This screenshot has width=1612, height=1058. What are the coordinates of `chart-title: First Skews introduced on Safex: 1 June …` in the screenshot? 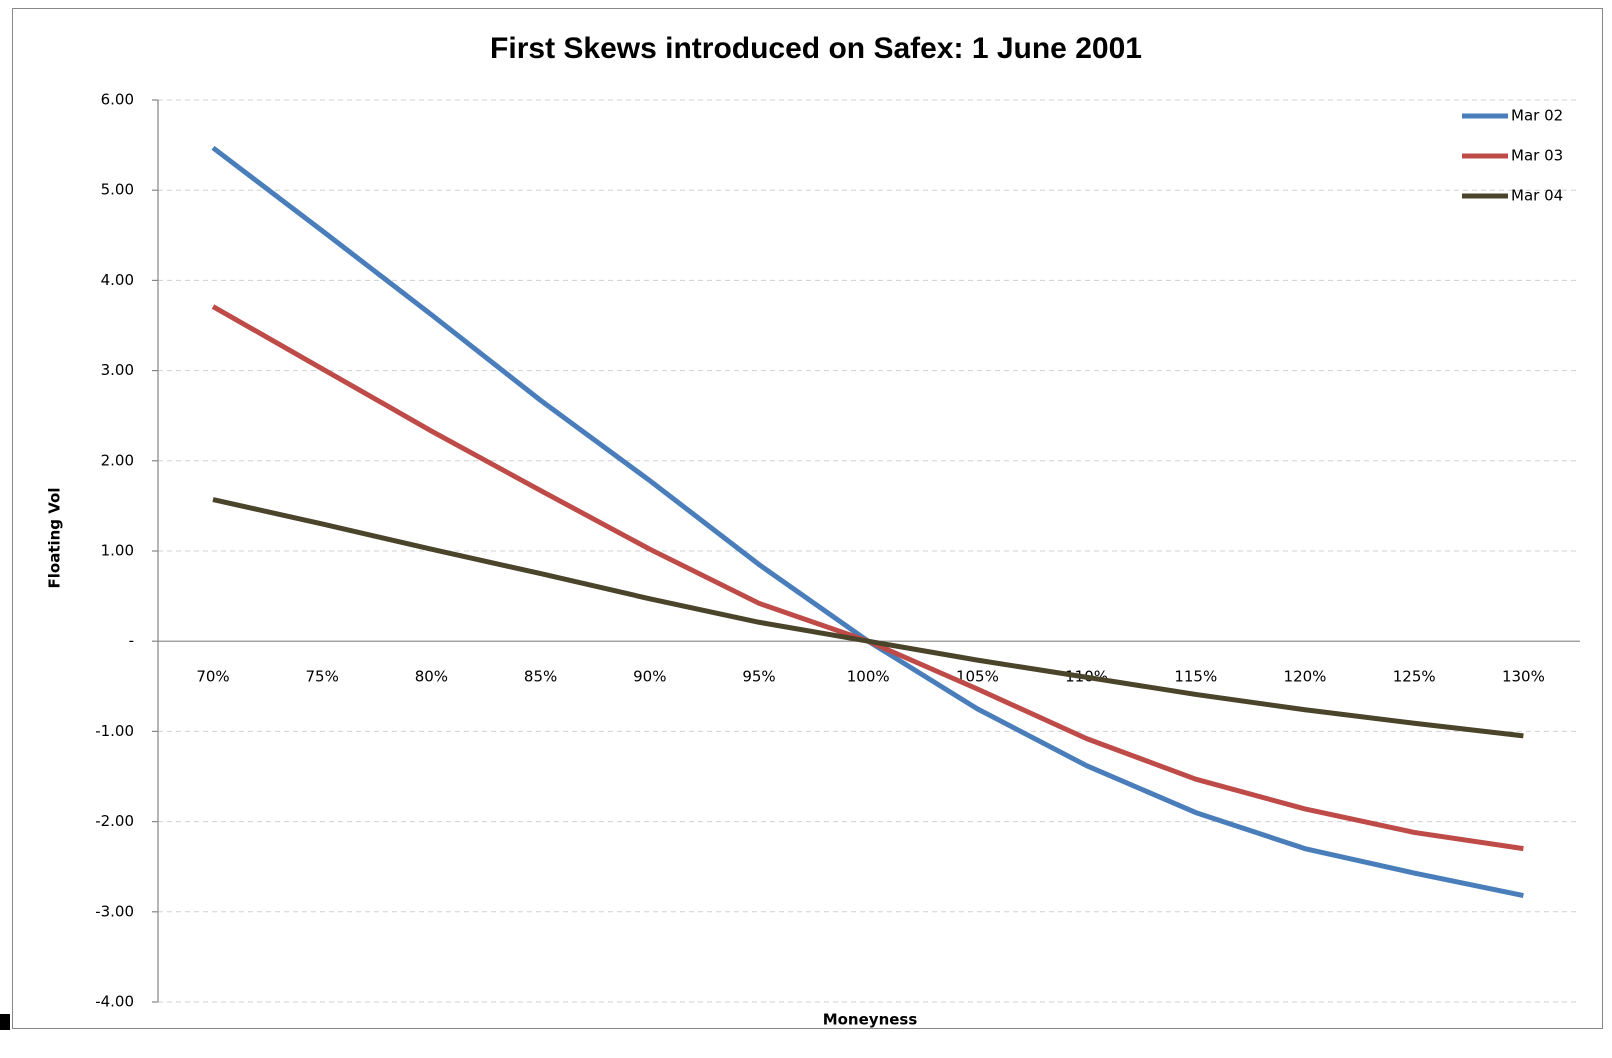 It's located at (816, 48).